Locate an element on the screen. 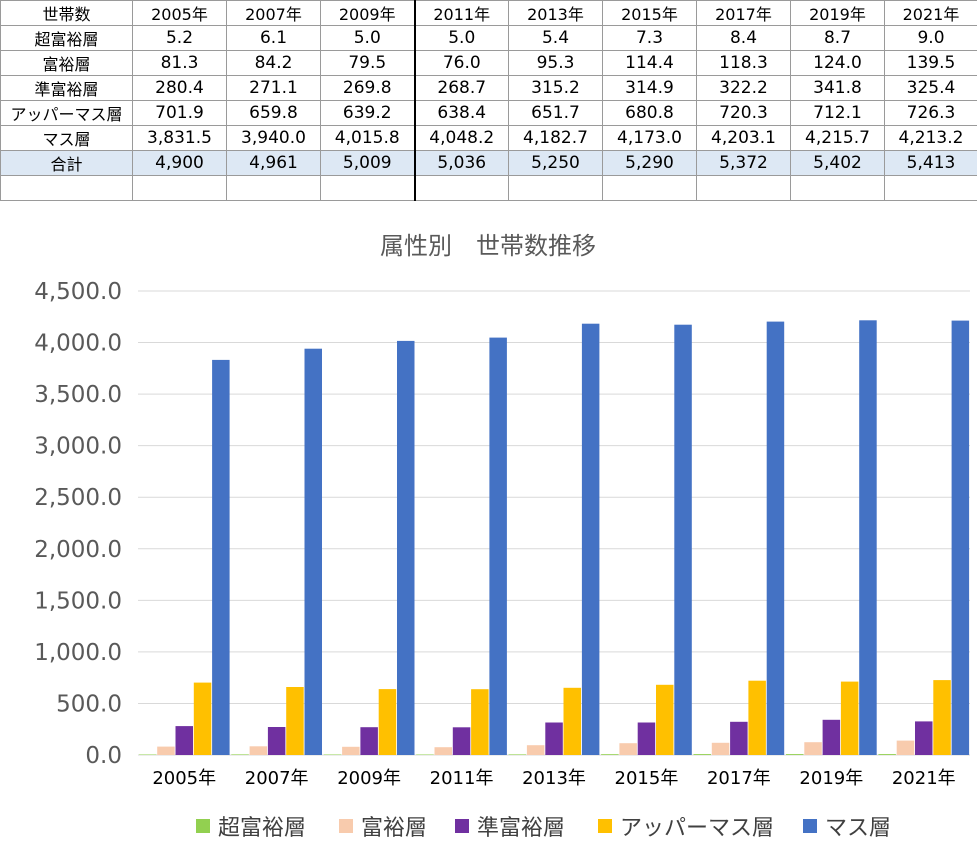 The image size is (977, 857). y-tick-label: 4,000.0 is located at coordinates (78, 344).